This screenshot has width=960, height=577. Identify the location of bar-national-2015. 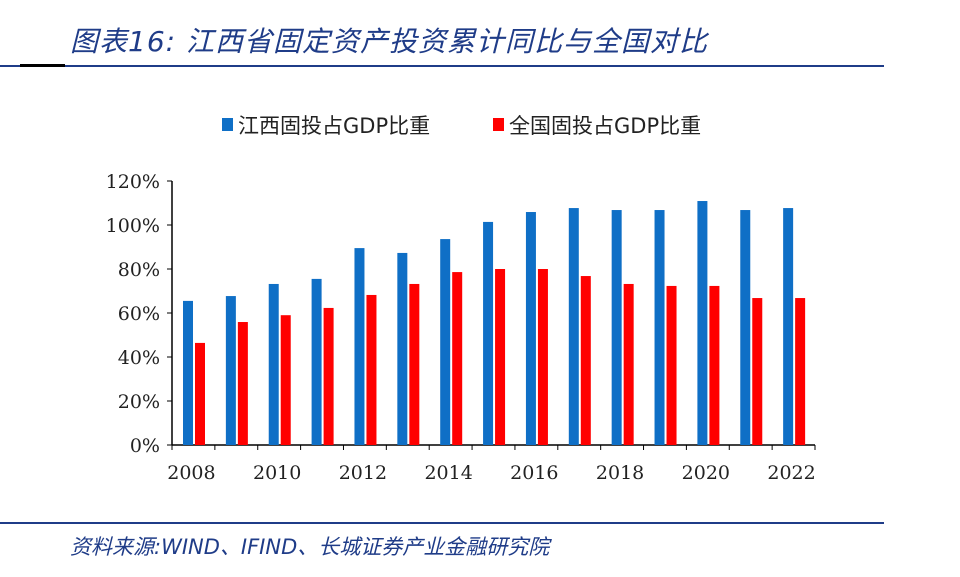
(500, 357).